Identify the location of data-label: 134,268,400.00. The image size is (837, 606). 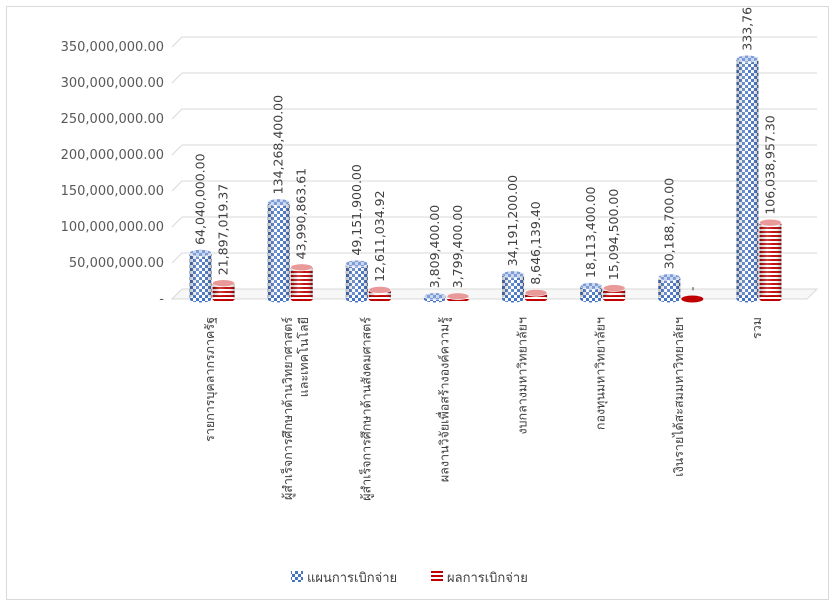
(278, 144).